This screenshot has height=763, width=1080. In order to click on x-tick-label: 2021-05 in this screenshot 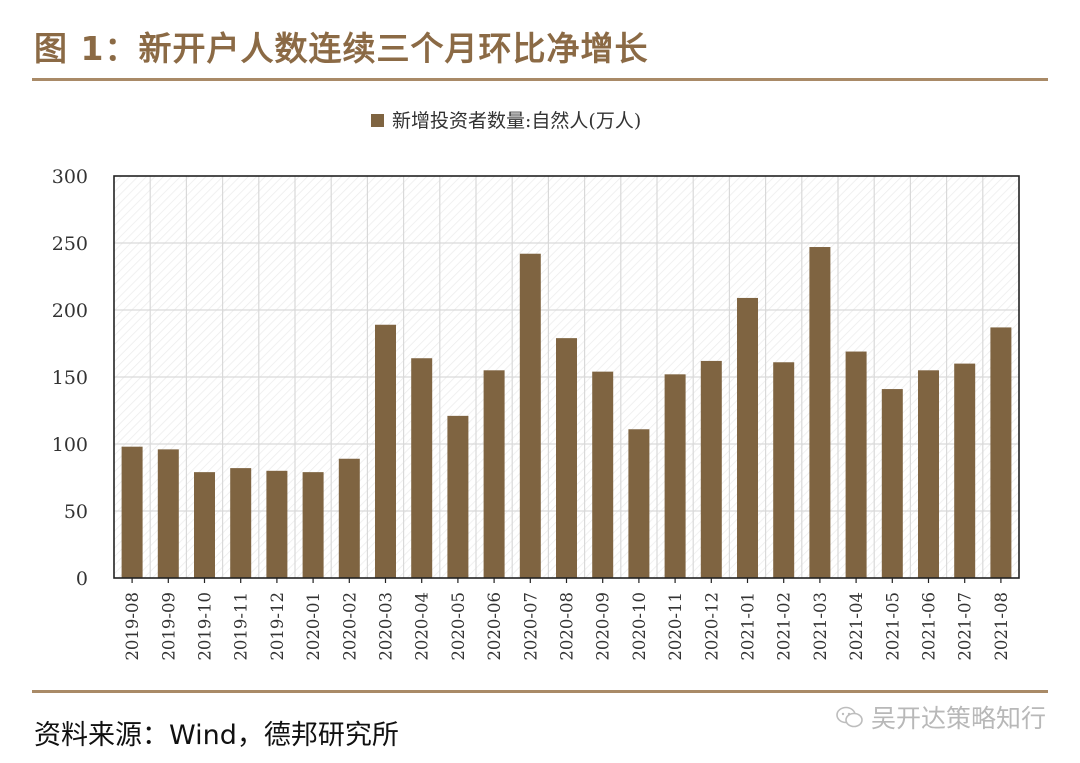, I will do `click(892, 626)`.